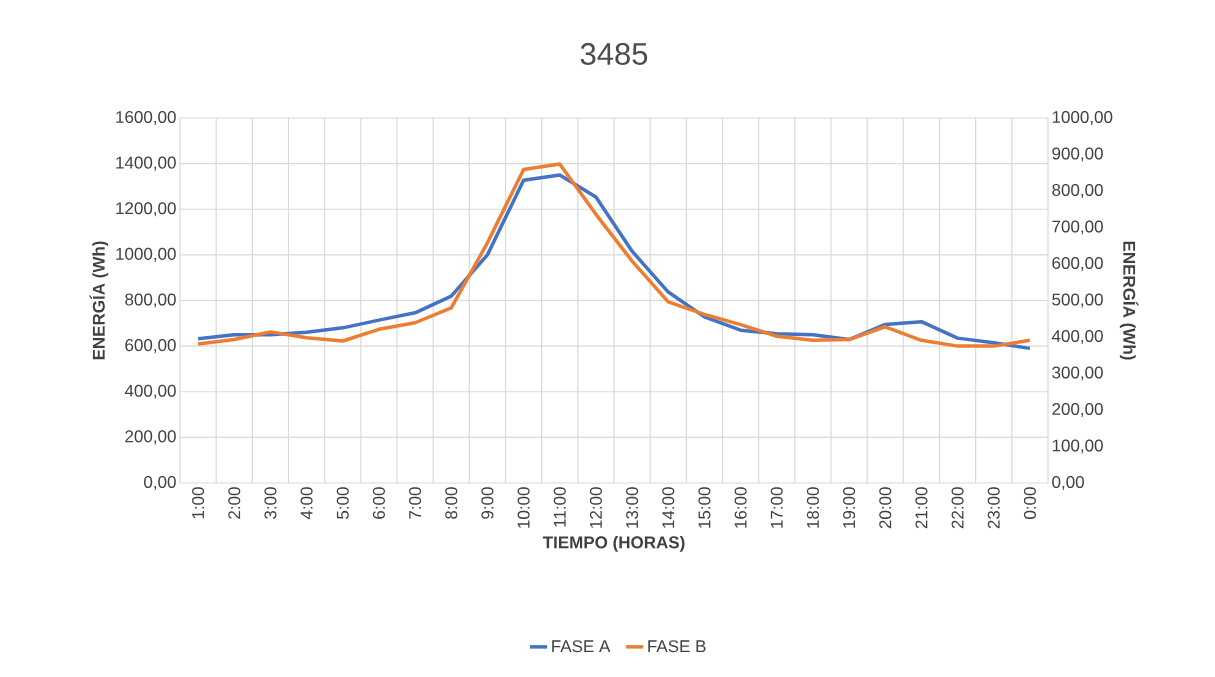 The image size is (1215, 677). What do you see at coordinates (1068, 483) in the screenshot?
I see `y2-tick-label: 0,00` at bounding box center [1068, 483].